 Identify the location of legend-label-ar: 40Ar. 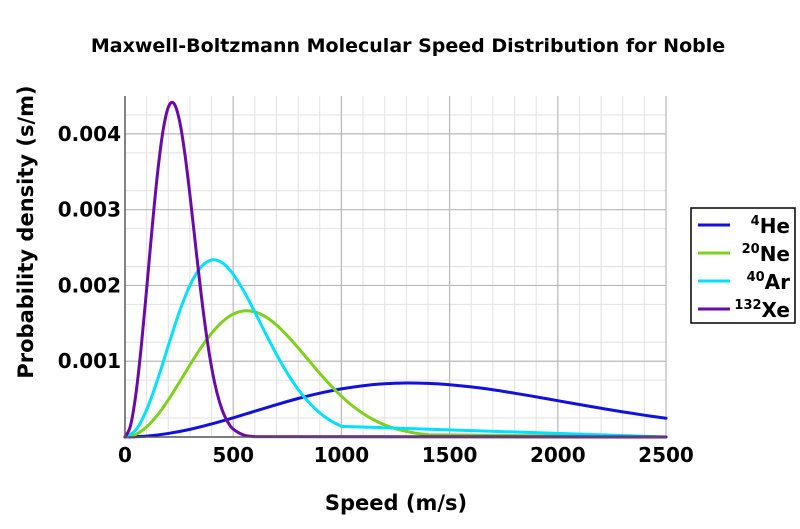
(769, 282).